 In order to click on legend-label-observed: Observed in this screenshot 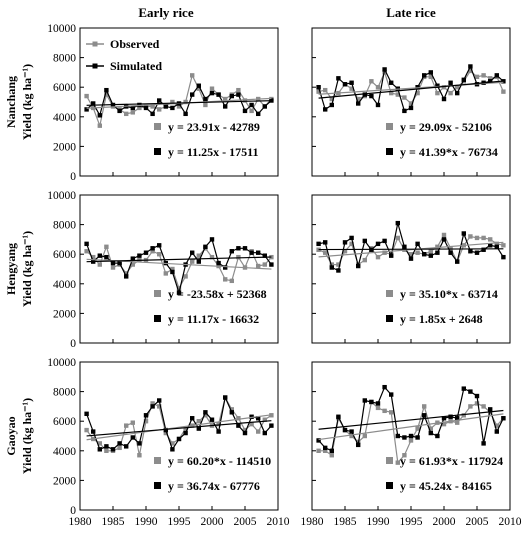, I will do `click(135, 44)`.